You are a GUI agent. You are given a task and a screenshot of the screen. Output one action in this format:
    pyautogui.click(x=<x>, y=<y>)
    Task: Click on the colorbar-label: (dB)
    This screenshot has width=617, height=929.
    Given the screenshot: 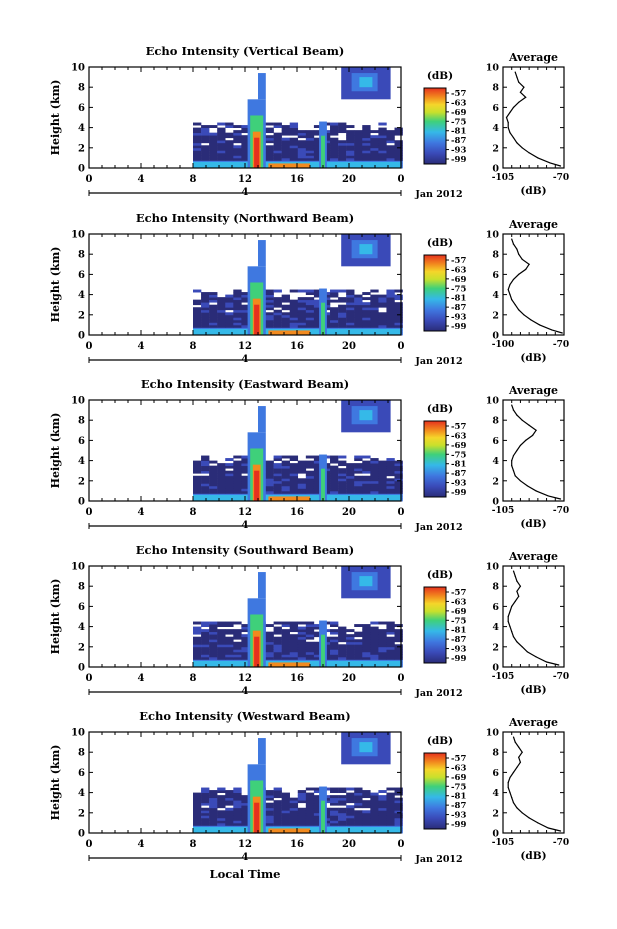 What is the action you would take?
    pyautogui.click(x=440, y=409)
    